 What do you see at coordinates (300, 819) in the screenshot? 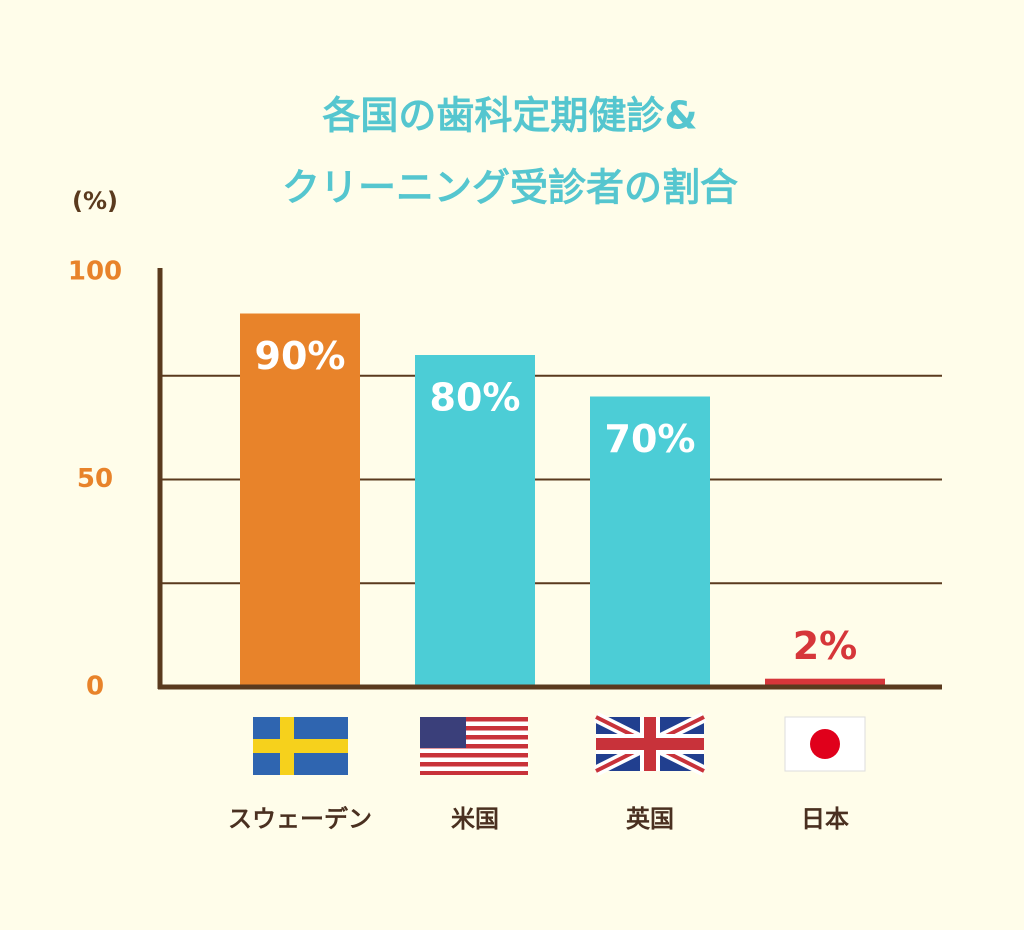
I see `x-tick-label: スウェーデン` at bounding box center [300, 819].